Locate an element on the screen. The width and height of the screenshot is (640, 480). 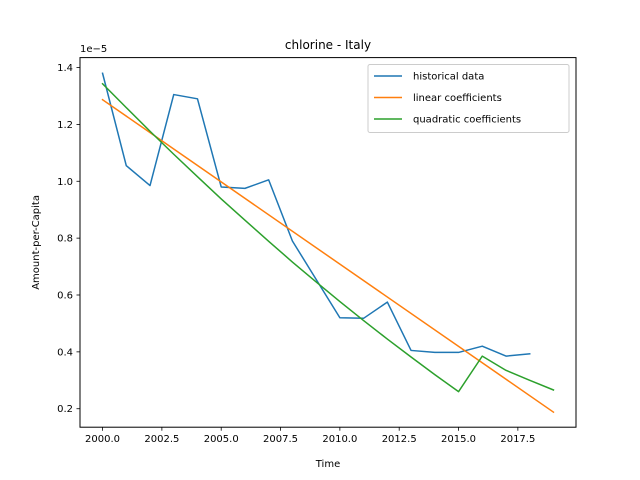
x-tick-label: 2015.0 is located at coordinates (458, 439).